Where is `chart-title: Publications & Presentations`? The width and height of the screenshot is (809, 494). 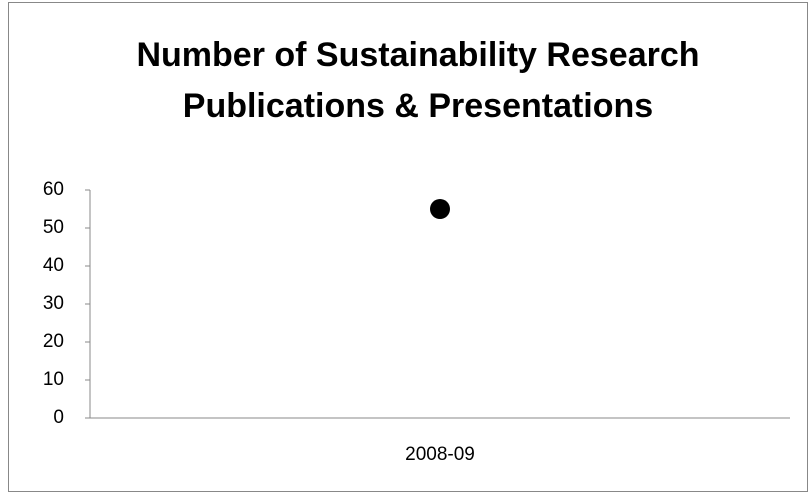
chart-title: Publications & Presentations is located at coordinates (418, 106).